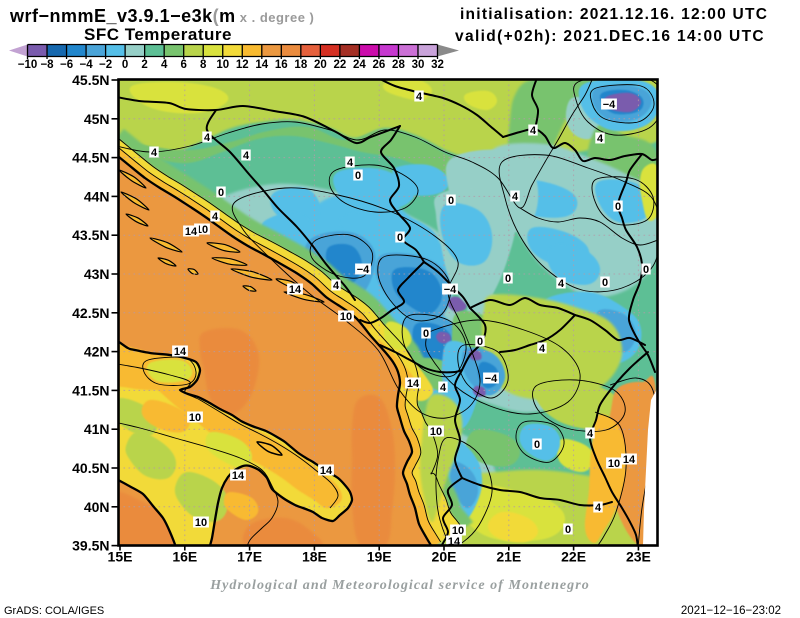 This screenshot has height=618, width=800. I want to click on svg-text: 43.5N, so click(90, 235).